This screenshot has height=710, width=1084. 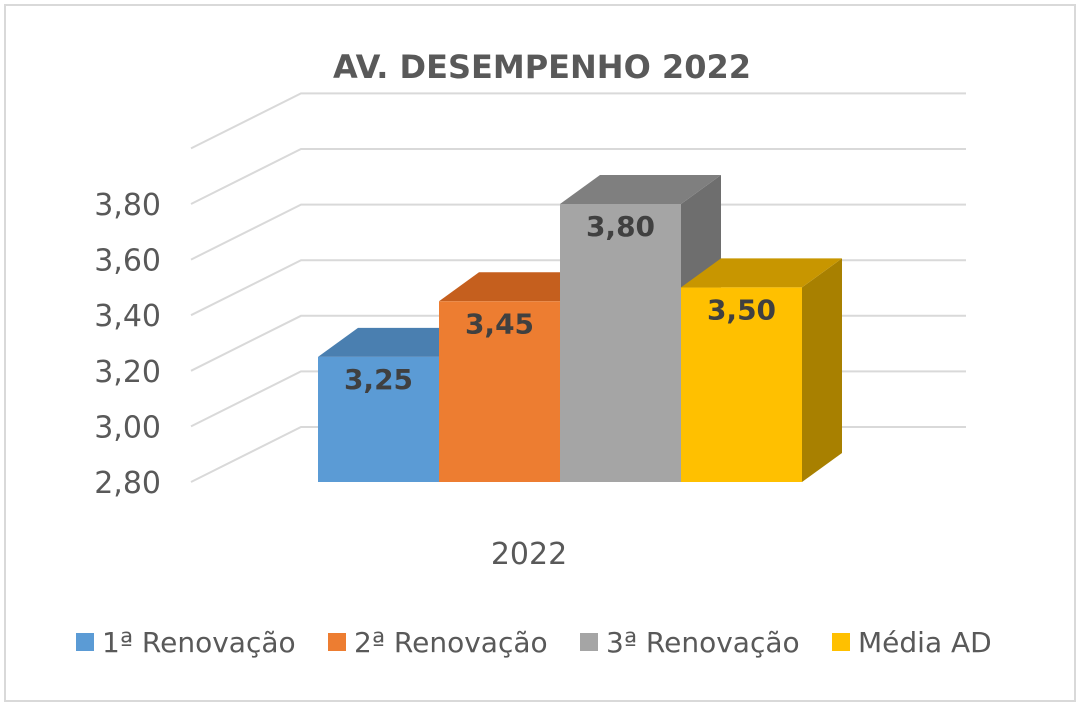 What do you see at coordinates (620, 226) in the screenshot?
I see `data-label: 3,80` at bounding box center [620, 226].